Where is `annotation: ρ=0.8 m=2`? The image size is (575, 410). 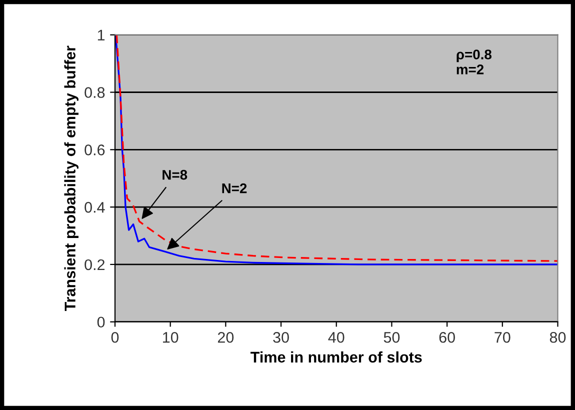 annotation: ρ=0.8 m=2 is located at coordinates (474, 62).